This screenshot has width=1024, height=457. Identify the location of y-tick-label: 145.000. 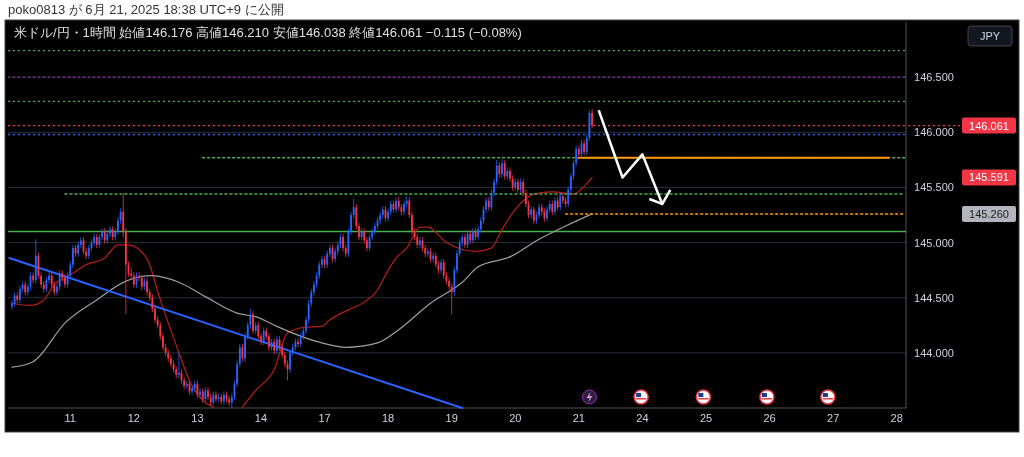
(934, 242).